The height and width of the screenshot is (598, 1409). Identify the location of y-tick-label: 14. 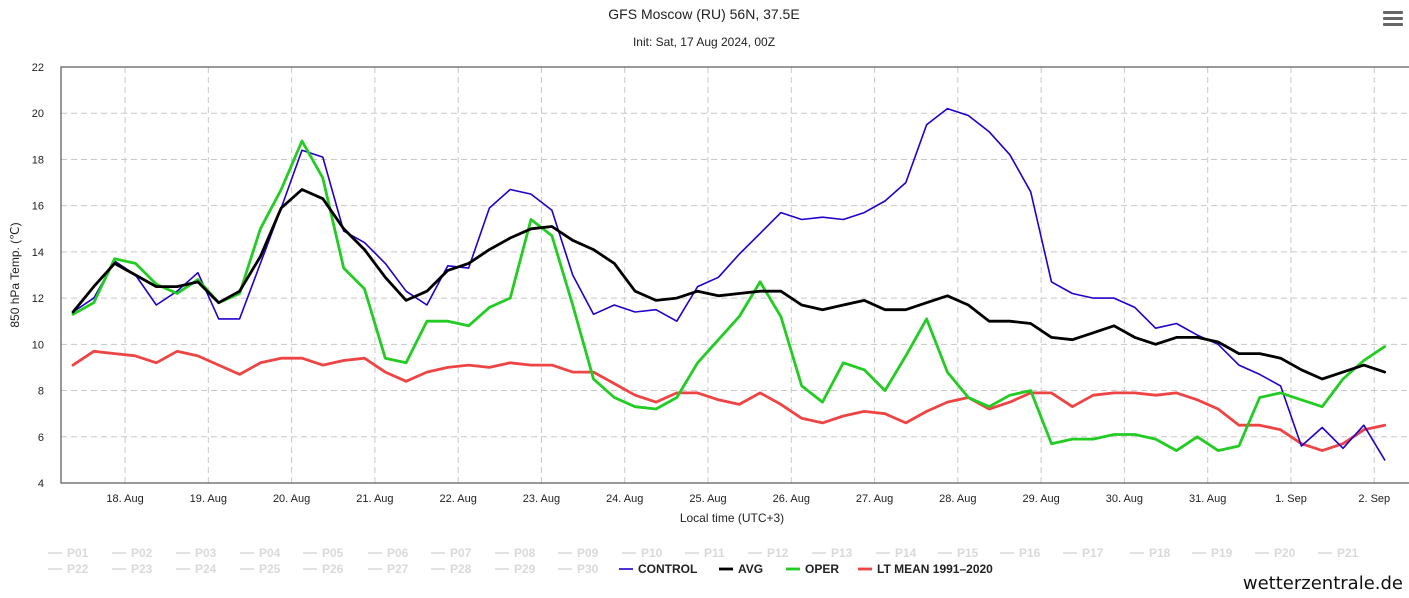
(38, 253).